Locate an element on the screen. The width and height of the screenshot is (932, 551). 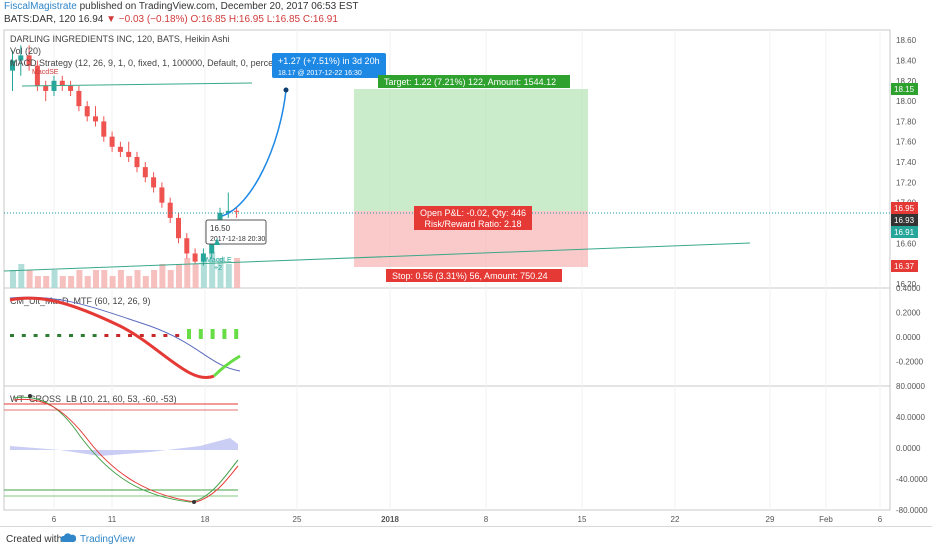
svg-text: 16.37 is located at coordinates (904, 266).